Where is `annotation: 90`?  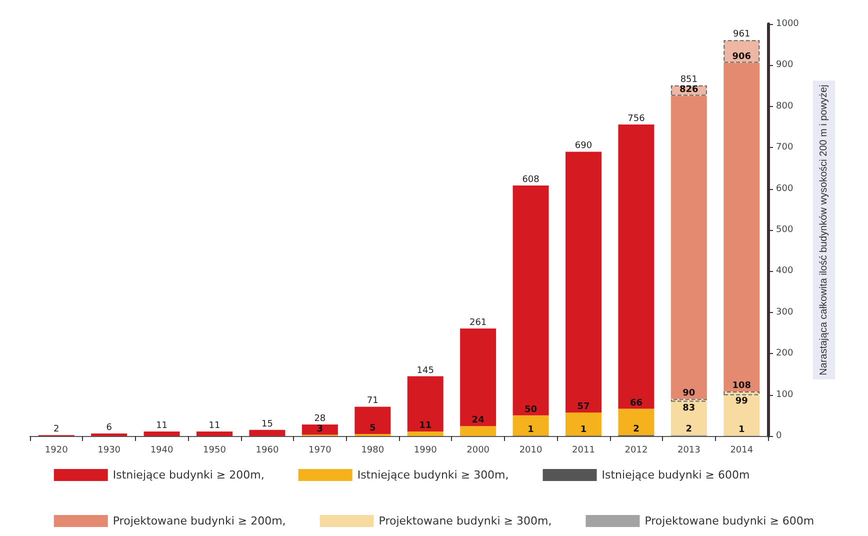 annotation: 90 is located at coordinates (689, 393).